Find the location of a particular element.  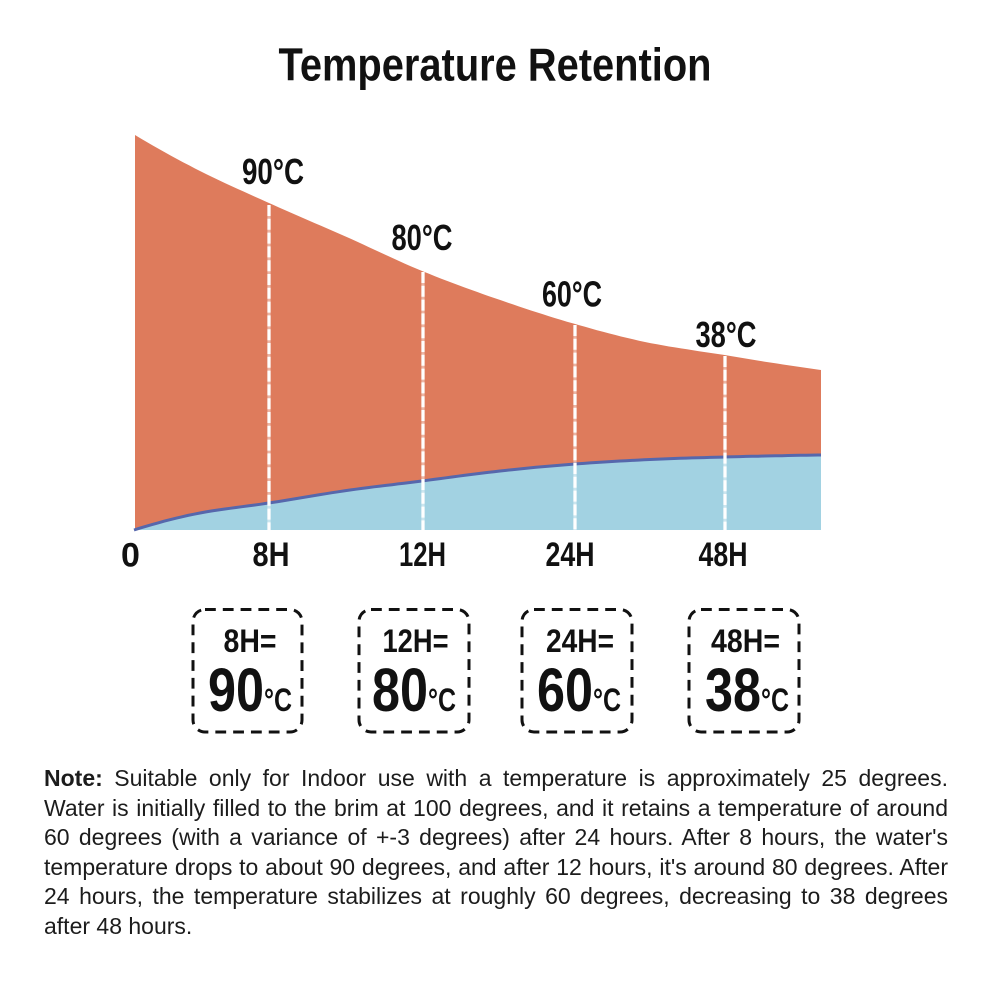

svg-text: Temperature Retention is located at coordinates (495, 65).